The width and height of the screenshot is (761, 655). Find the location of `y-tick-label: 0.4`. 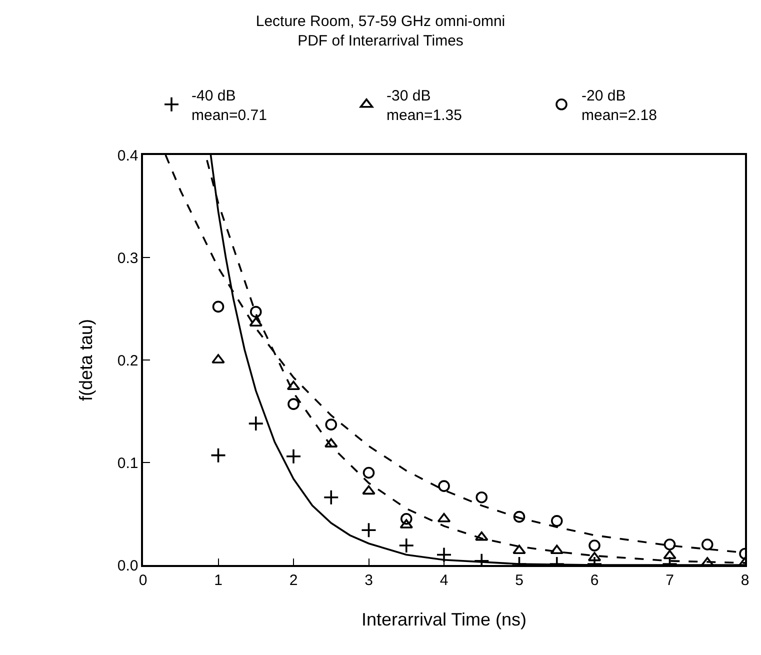

y-tick-label: 0.4 is located at coordinates (127, 155).